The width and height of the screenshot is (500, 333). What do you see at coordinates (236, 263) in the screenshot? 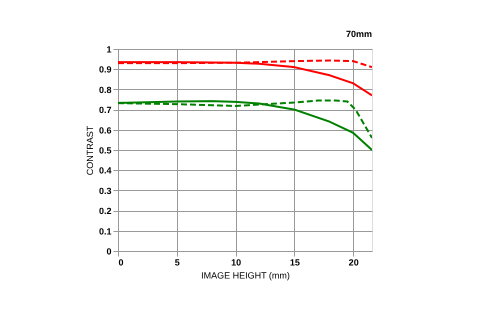
I see `x-tick-label: 10` at bounding box center [236, 263].